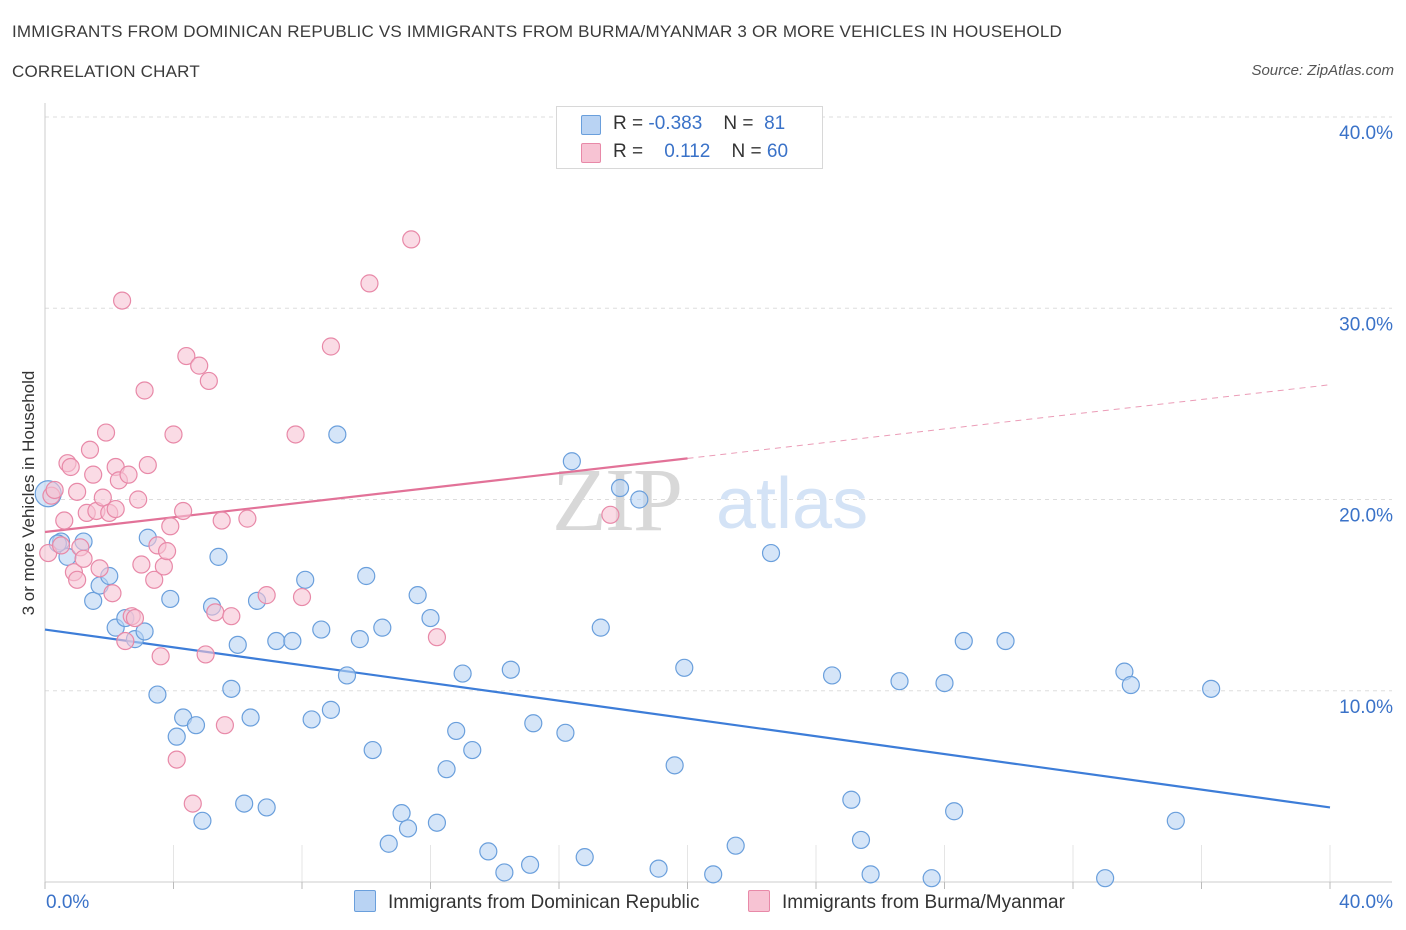  Describe the element at coordinates (923, 902) in the screenshot. I see `legend-label-burma: Immigrants from Burma/Myanmar` at that location.